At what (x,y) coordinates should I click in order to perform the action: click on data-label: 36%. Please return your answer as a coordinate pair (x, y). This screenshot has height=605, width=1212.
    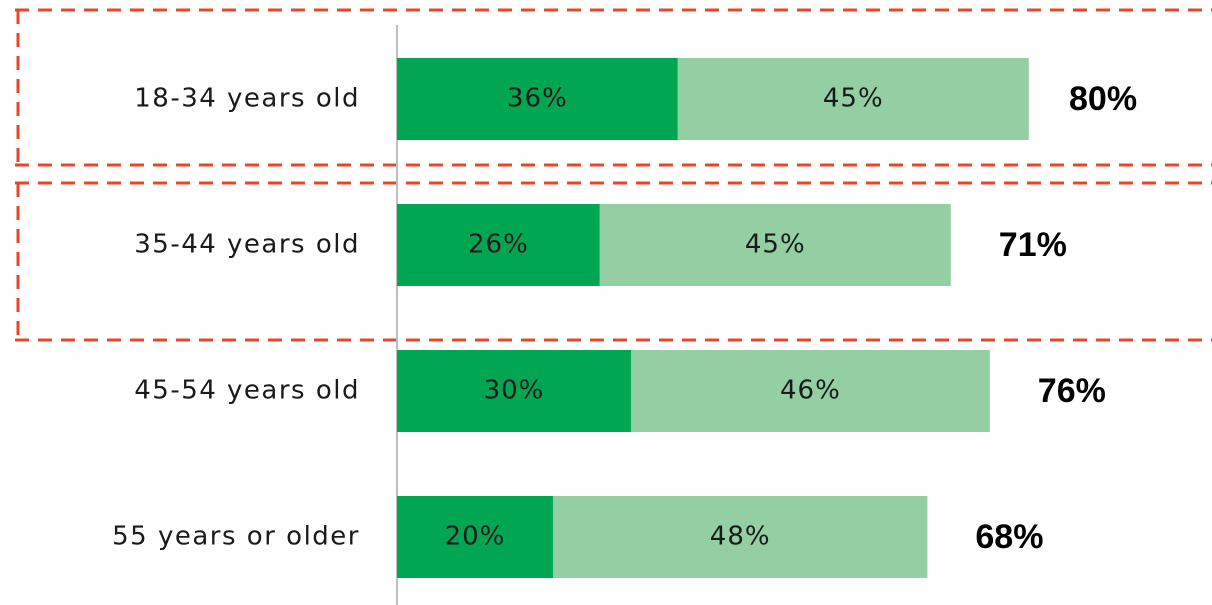
    Looking at the image, I should click on (537, 99).